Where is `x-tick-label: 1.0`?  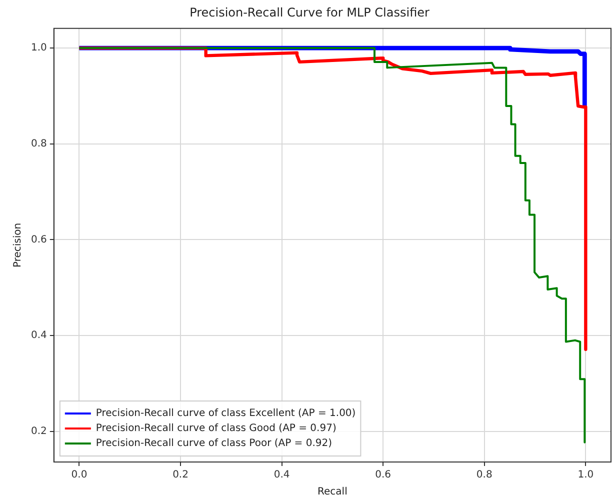 x-tick-label: 1.0 is located at coordinates (586, 475).